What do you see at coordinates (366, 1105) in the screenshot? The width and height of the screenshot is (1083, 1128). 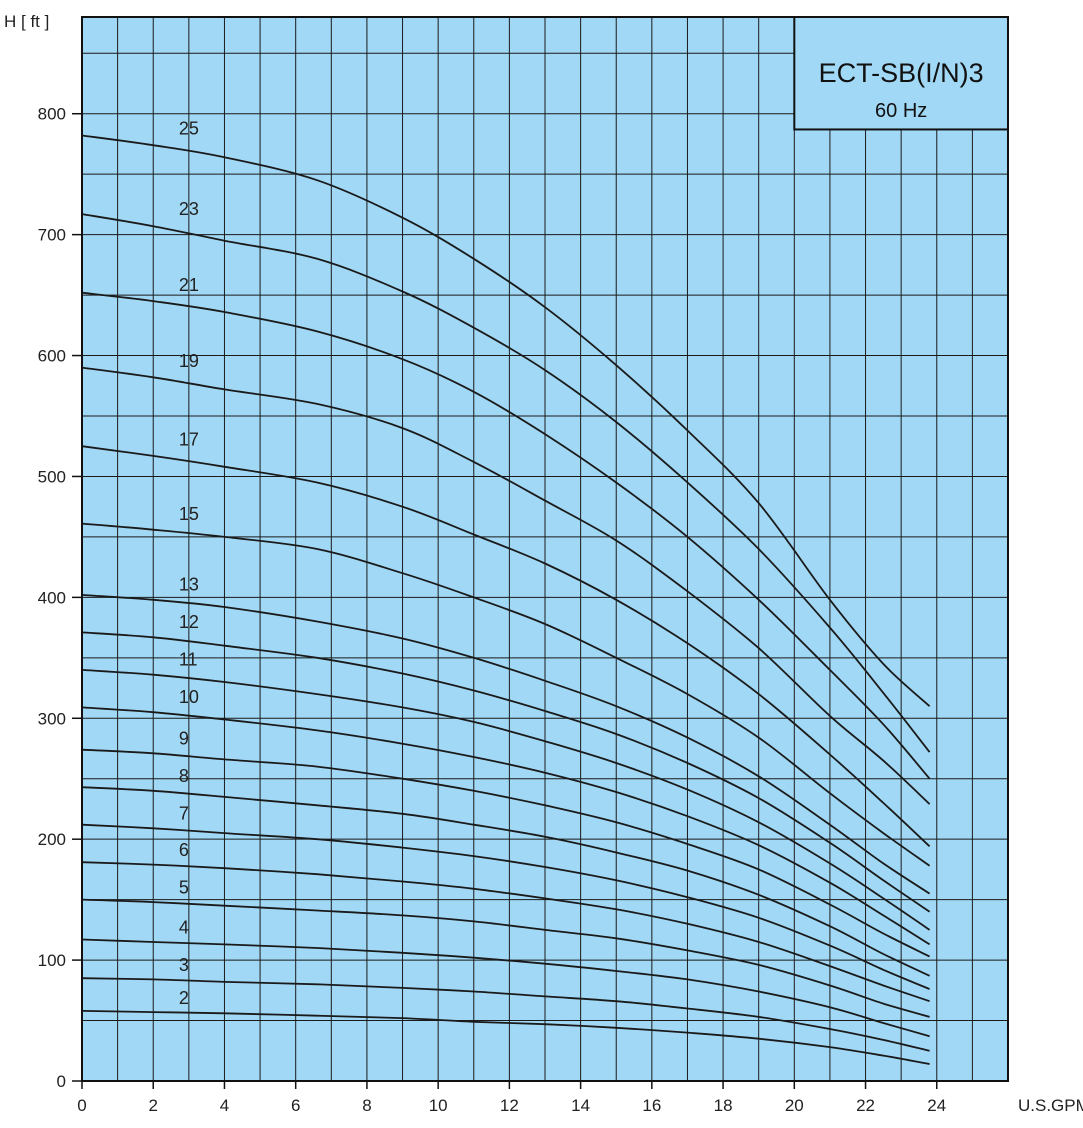 I see `x-tick-label: 8` at bounding box center [366, 1105].